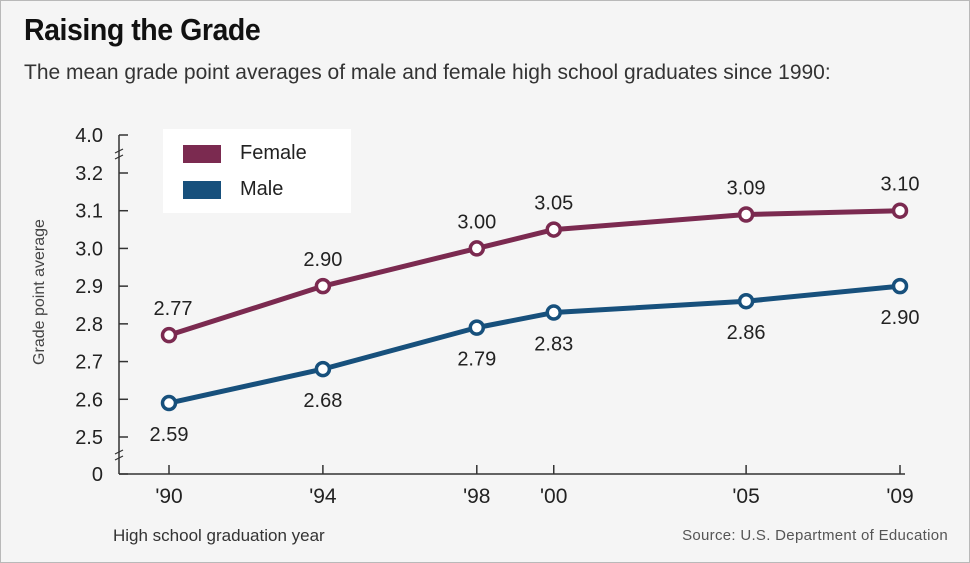 The height and width of the screenshot is (563, 970). What do you see at coordinates (89, 287) in the screenshot?
I see `y-tick-label: 2.9` at bounding box center [89, 287].